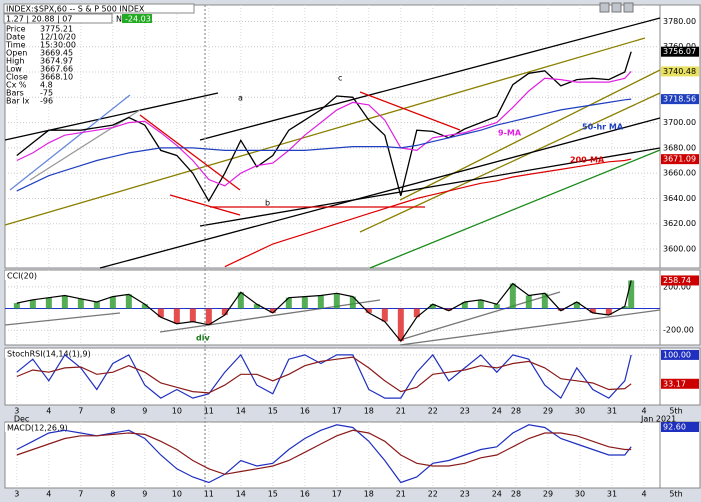 The image size is (701, 502). What do you see at coordinates (677, 354) in the screenshot?
I see `last-value: 100.00` at bounding box center [677, 354].